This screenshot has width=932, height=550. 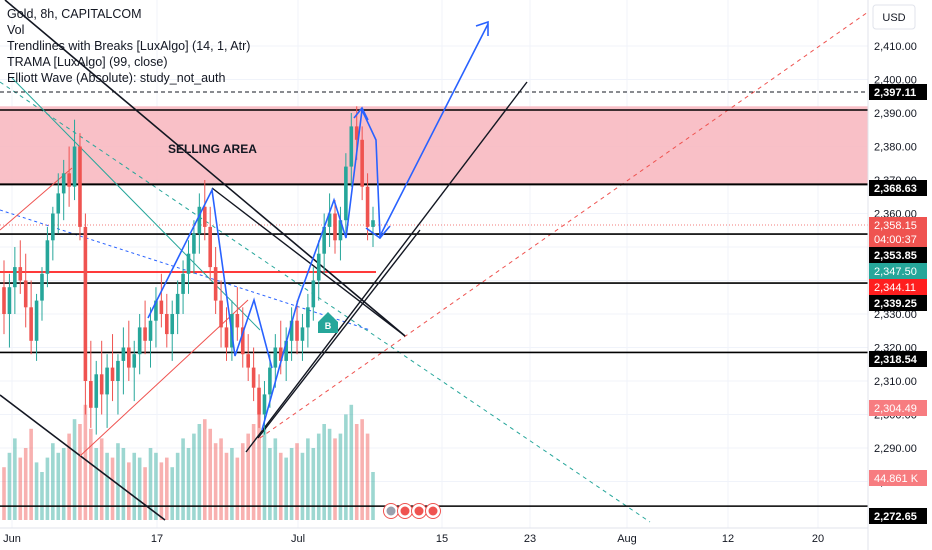 What do you see at coordinates (74, 14) in the screenshot?
I see `symbol-title: Gold, 8h, CAPITALCOM` at bounding box center [74, 14].